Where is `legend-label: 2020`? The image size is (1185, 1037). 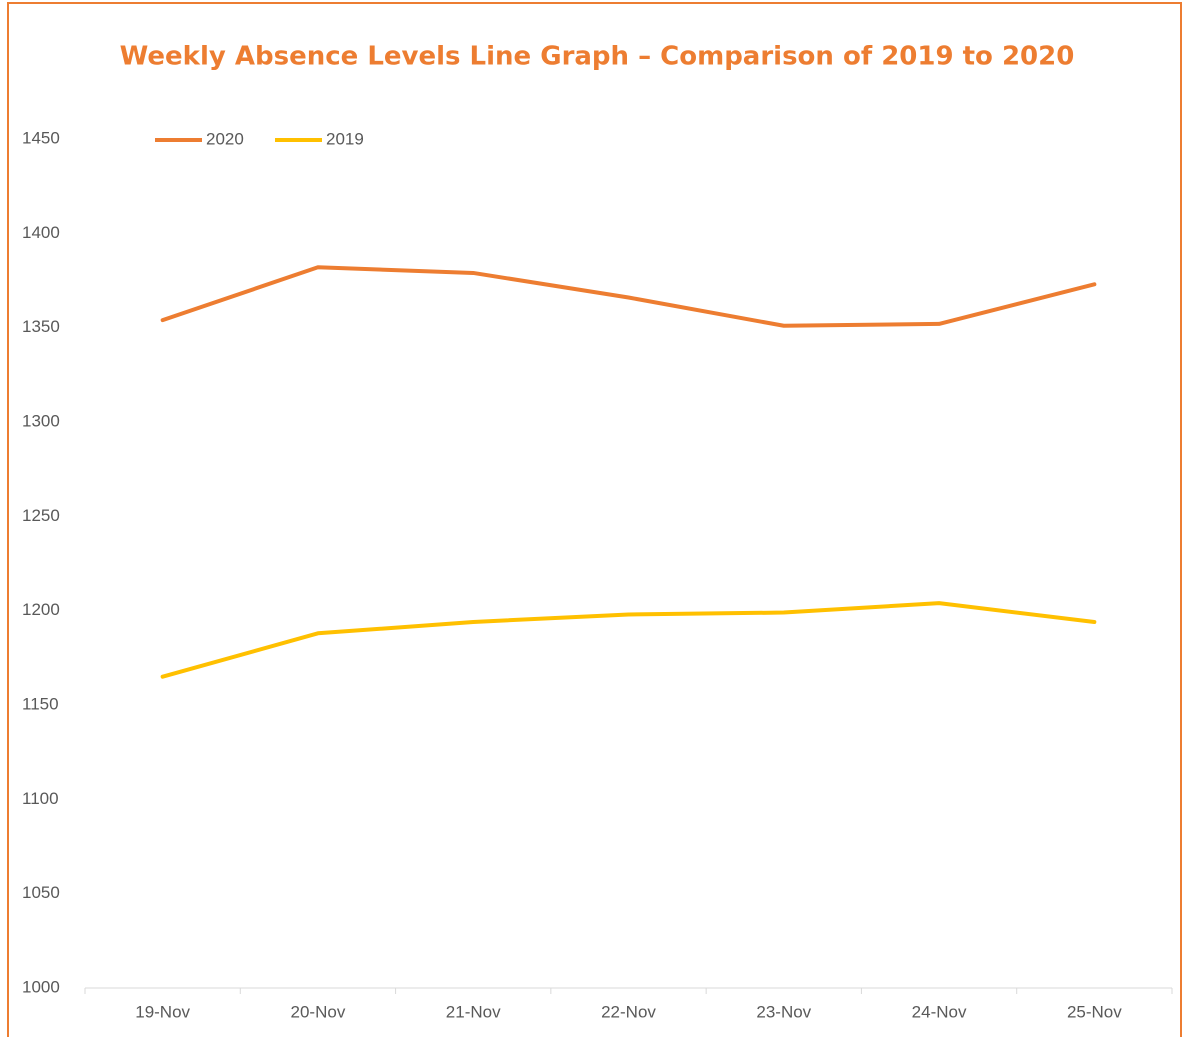 legend-label: 2020 is located at coordinates (225, 138).